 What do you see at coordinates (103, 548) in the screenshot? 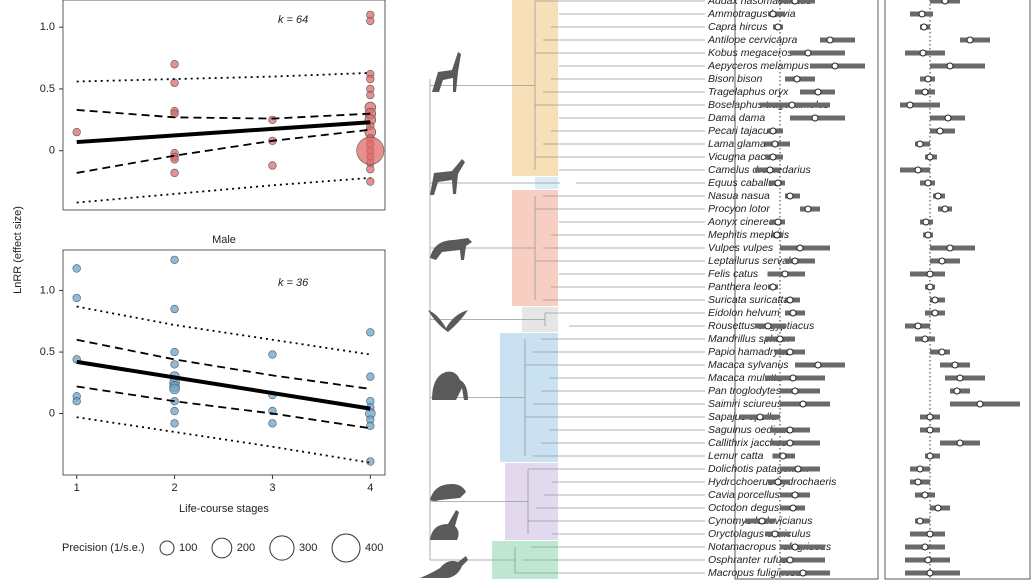
I see `legend-title: Precision (1/s.e.)` at bounding box center [103, 548].